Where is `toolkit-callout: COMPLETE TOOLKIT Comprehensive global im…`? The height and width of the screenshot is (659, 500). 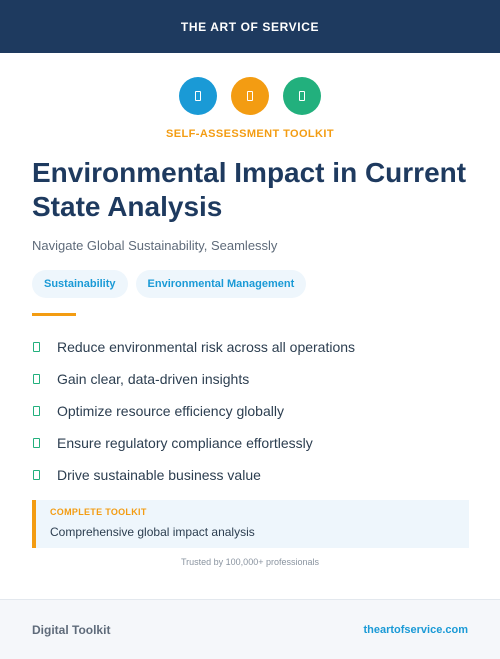
toolkit-callout: COMPLETE TOOLKIT Comprehensive global im… is located at coordinates (250, 524).